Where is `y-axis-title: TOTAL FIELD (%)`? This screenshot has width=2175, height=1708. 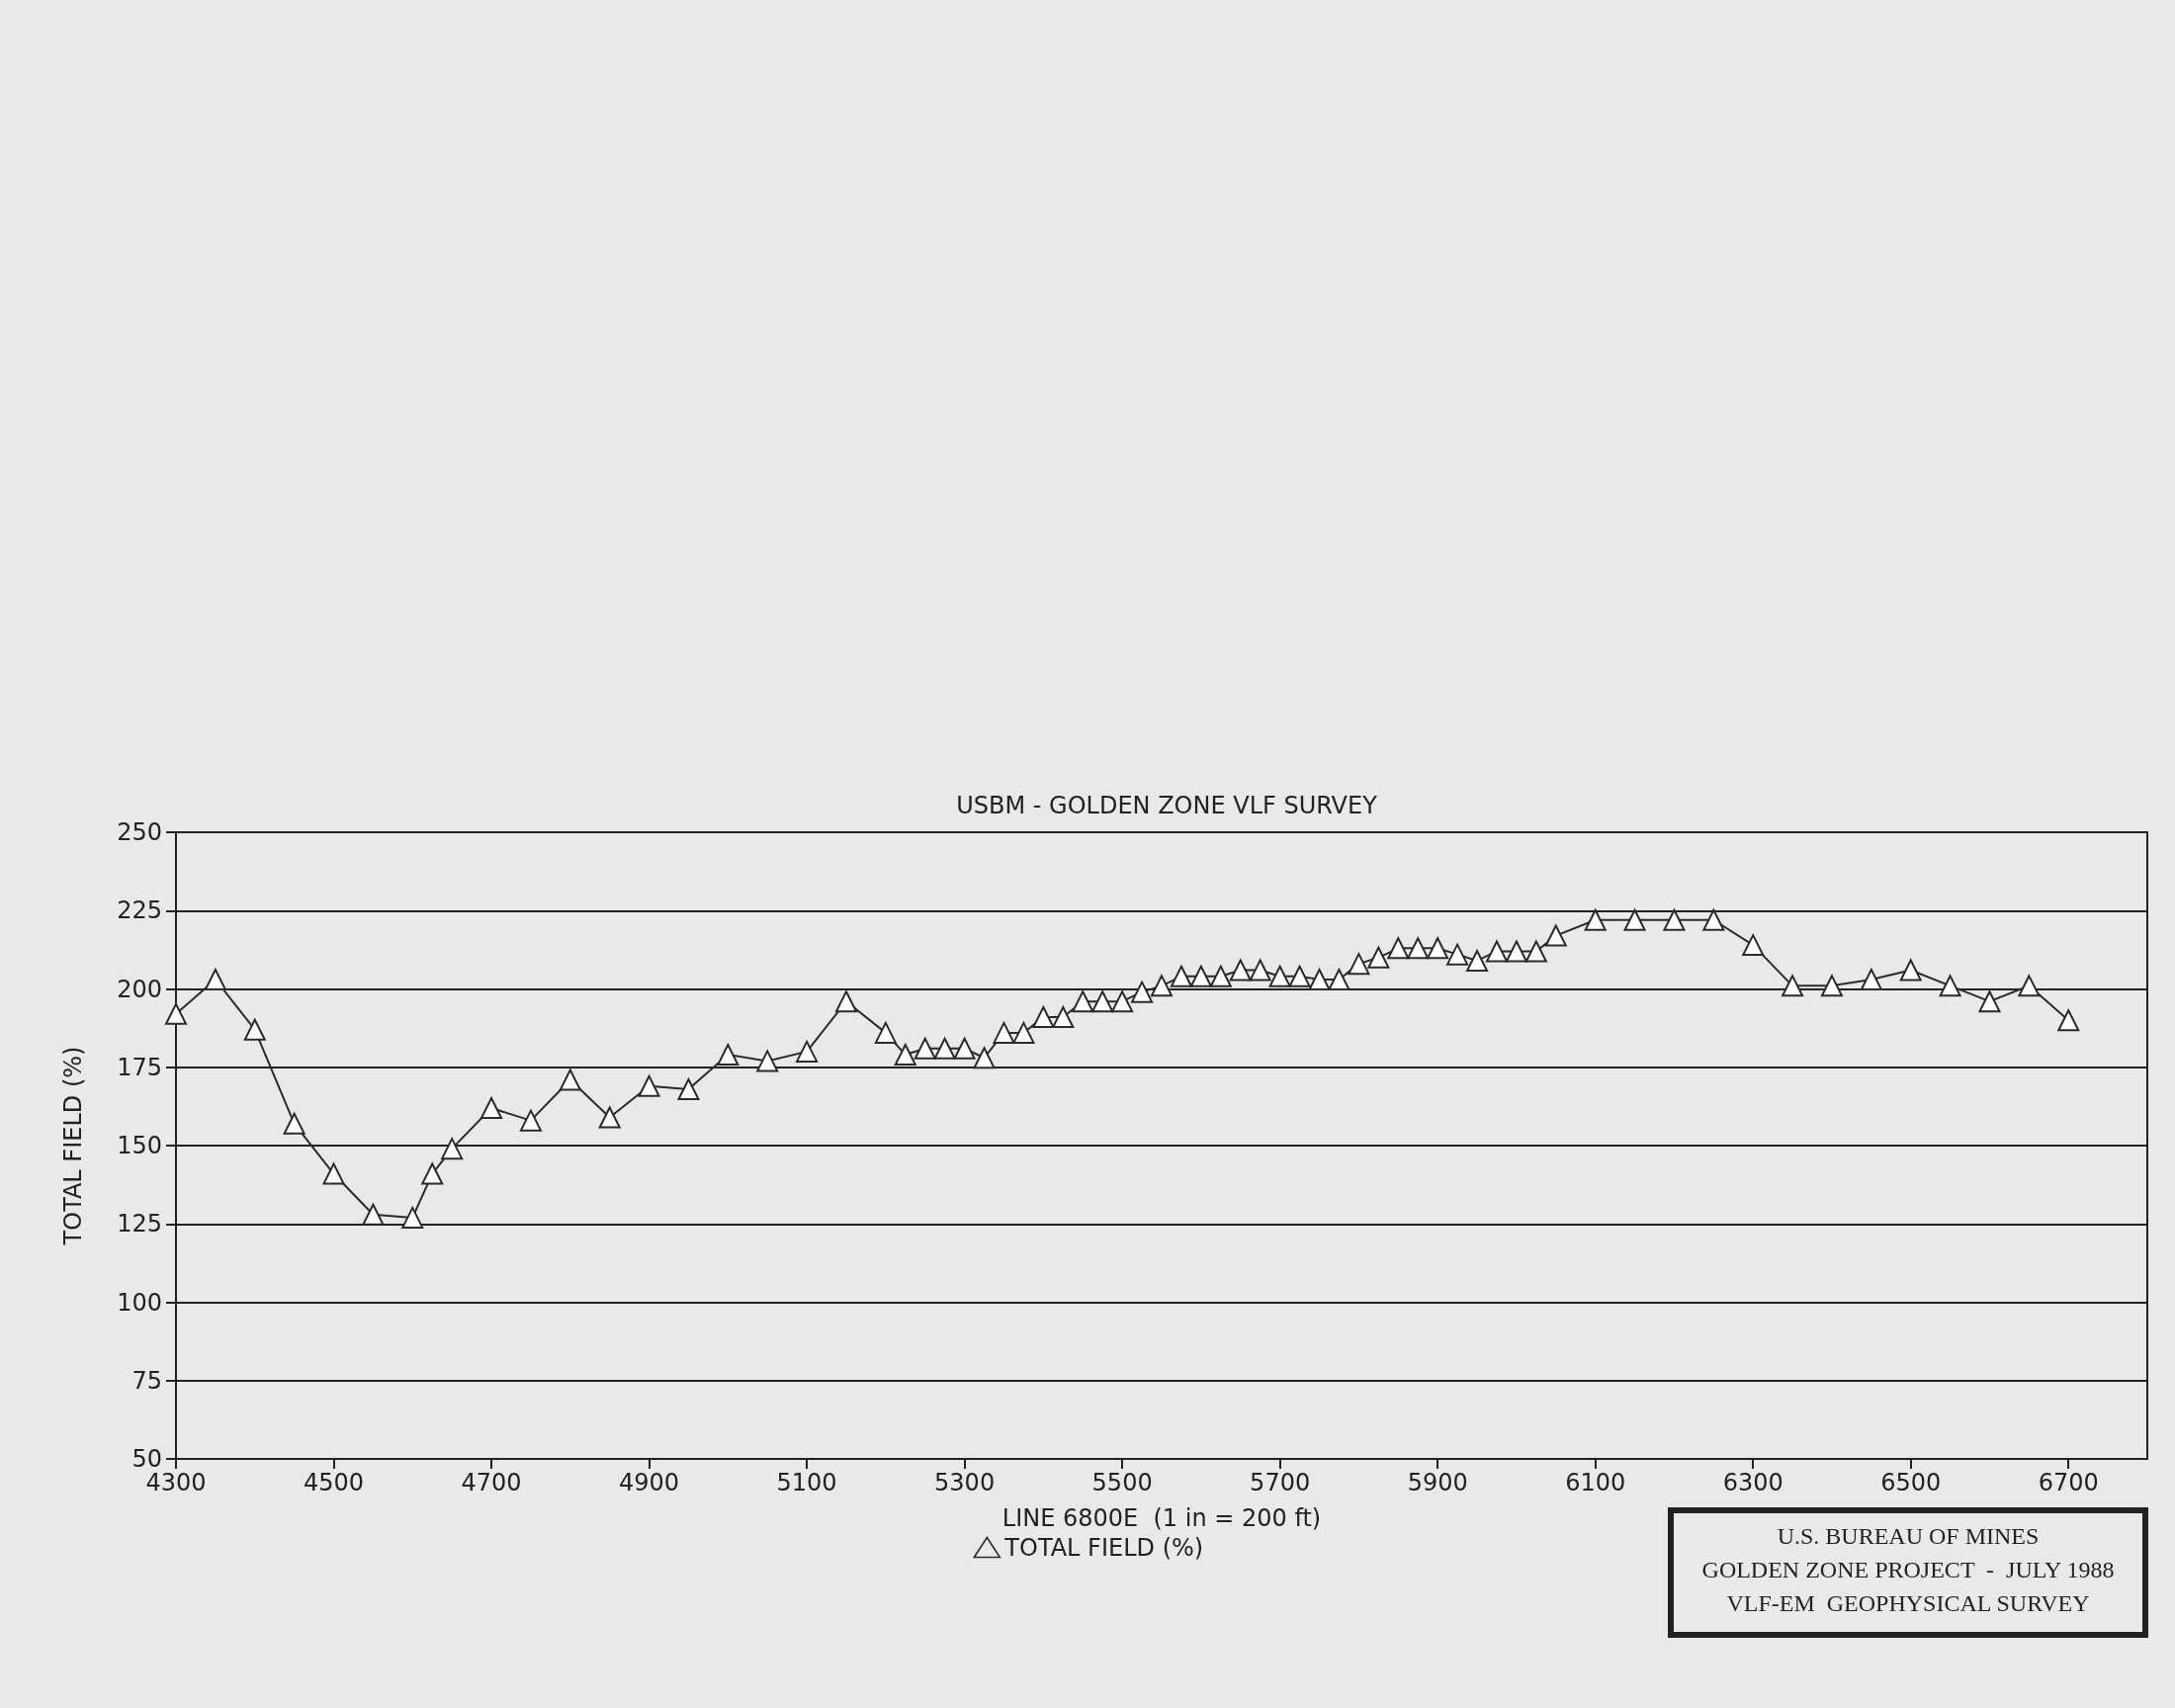
y-axis-title: TOTAL FIELD (%) is located at coordinates (73, 1146).